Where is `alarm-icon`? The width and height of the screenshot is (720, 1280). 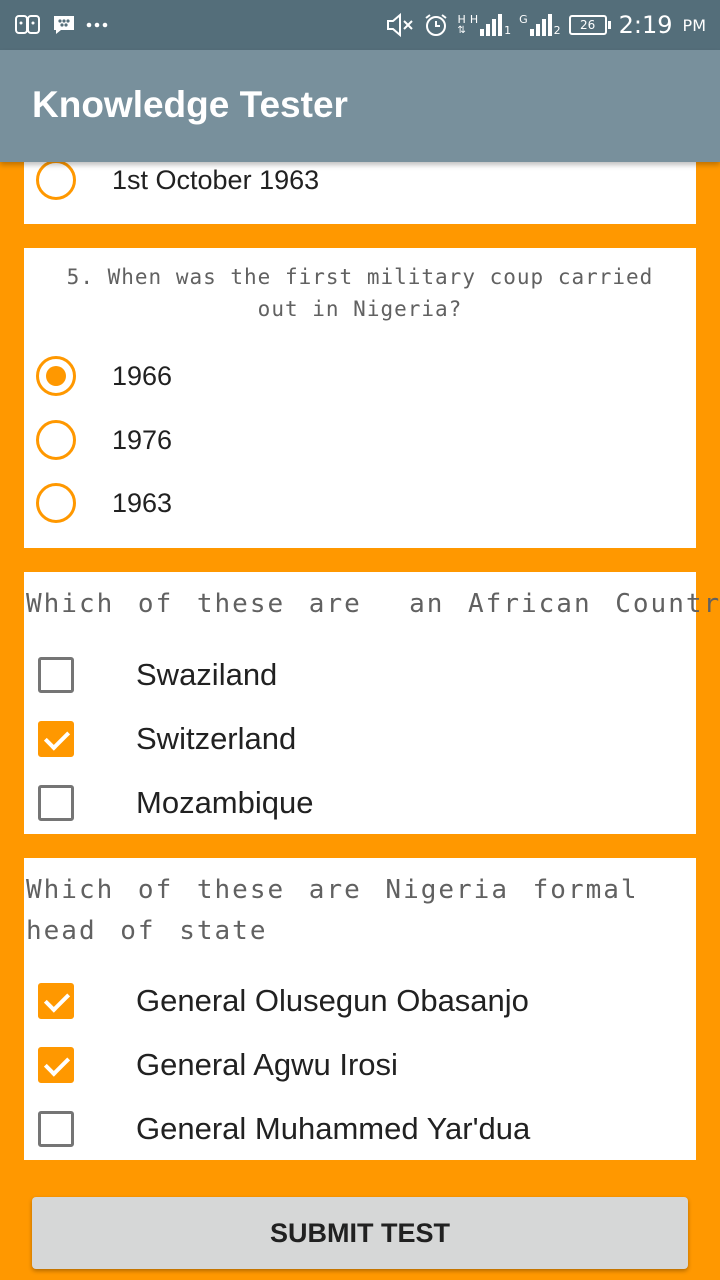 alarm-icon is located at coordinates (436, 25).